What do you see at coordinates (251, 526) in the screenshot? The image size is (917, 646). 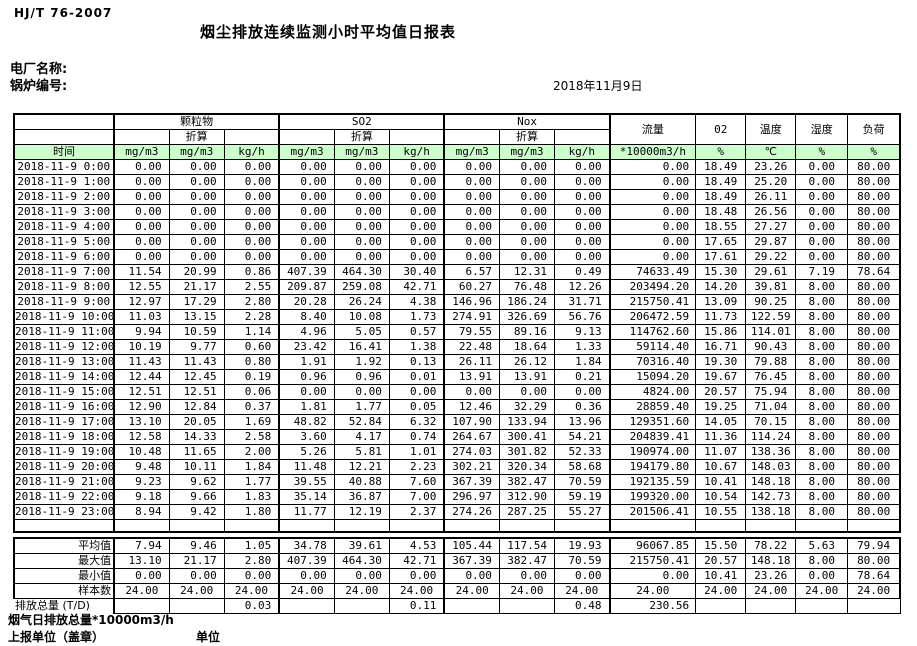 I see `empty-cell` at bounding box center [251, 526].